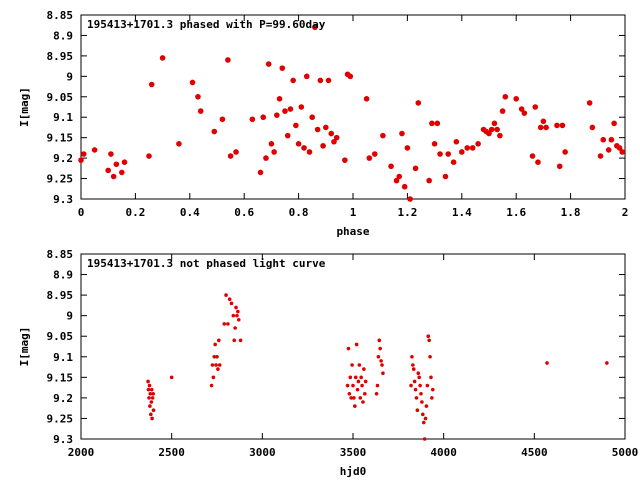 The height and width of the screenshot is (480, 640). I want to click on y-tick-label: 8.95, so click(60, 295).